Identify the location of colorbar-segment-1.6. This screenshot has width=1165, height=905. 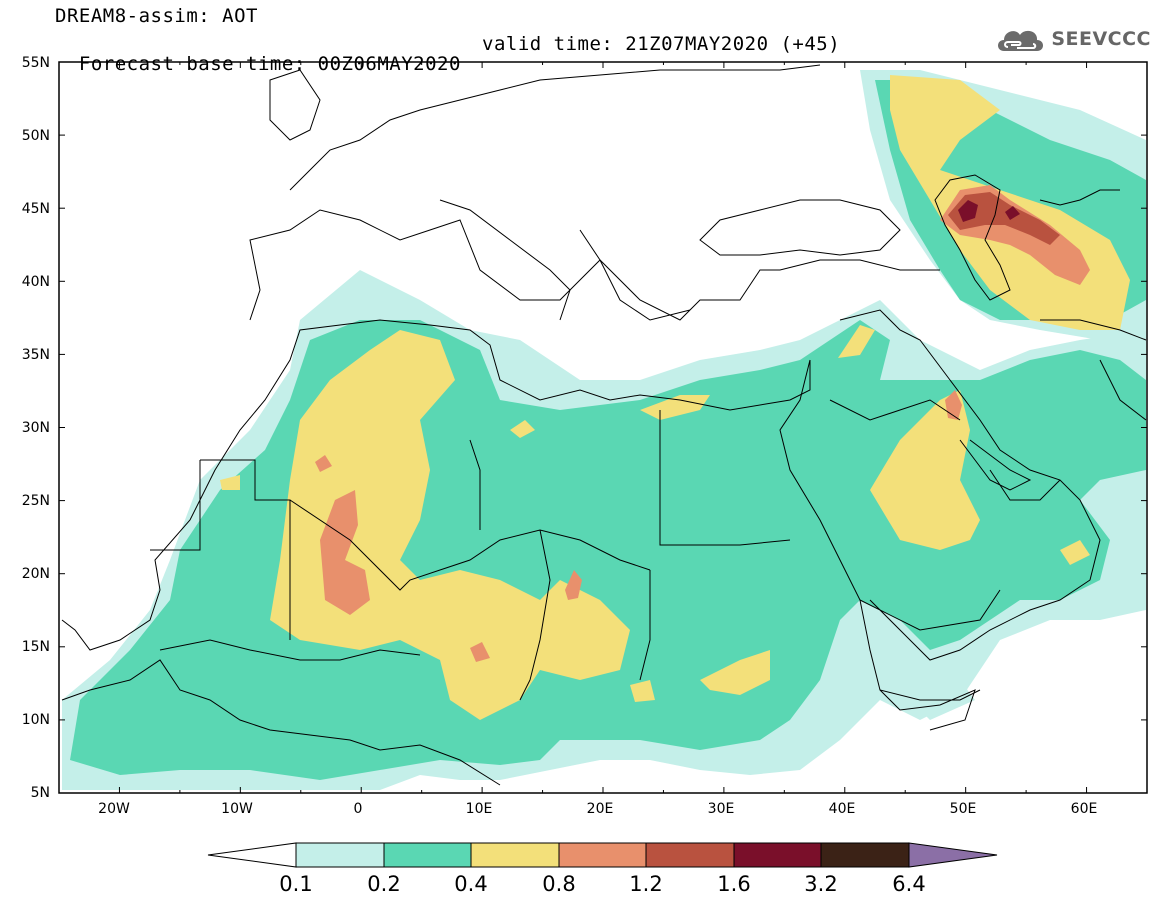
(777, 855).